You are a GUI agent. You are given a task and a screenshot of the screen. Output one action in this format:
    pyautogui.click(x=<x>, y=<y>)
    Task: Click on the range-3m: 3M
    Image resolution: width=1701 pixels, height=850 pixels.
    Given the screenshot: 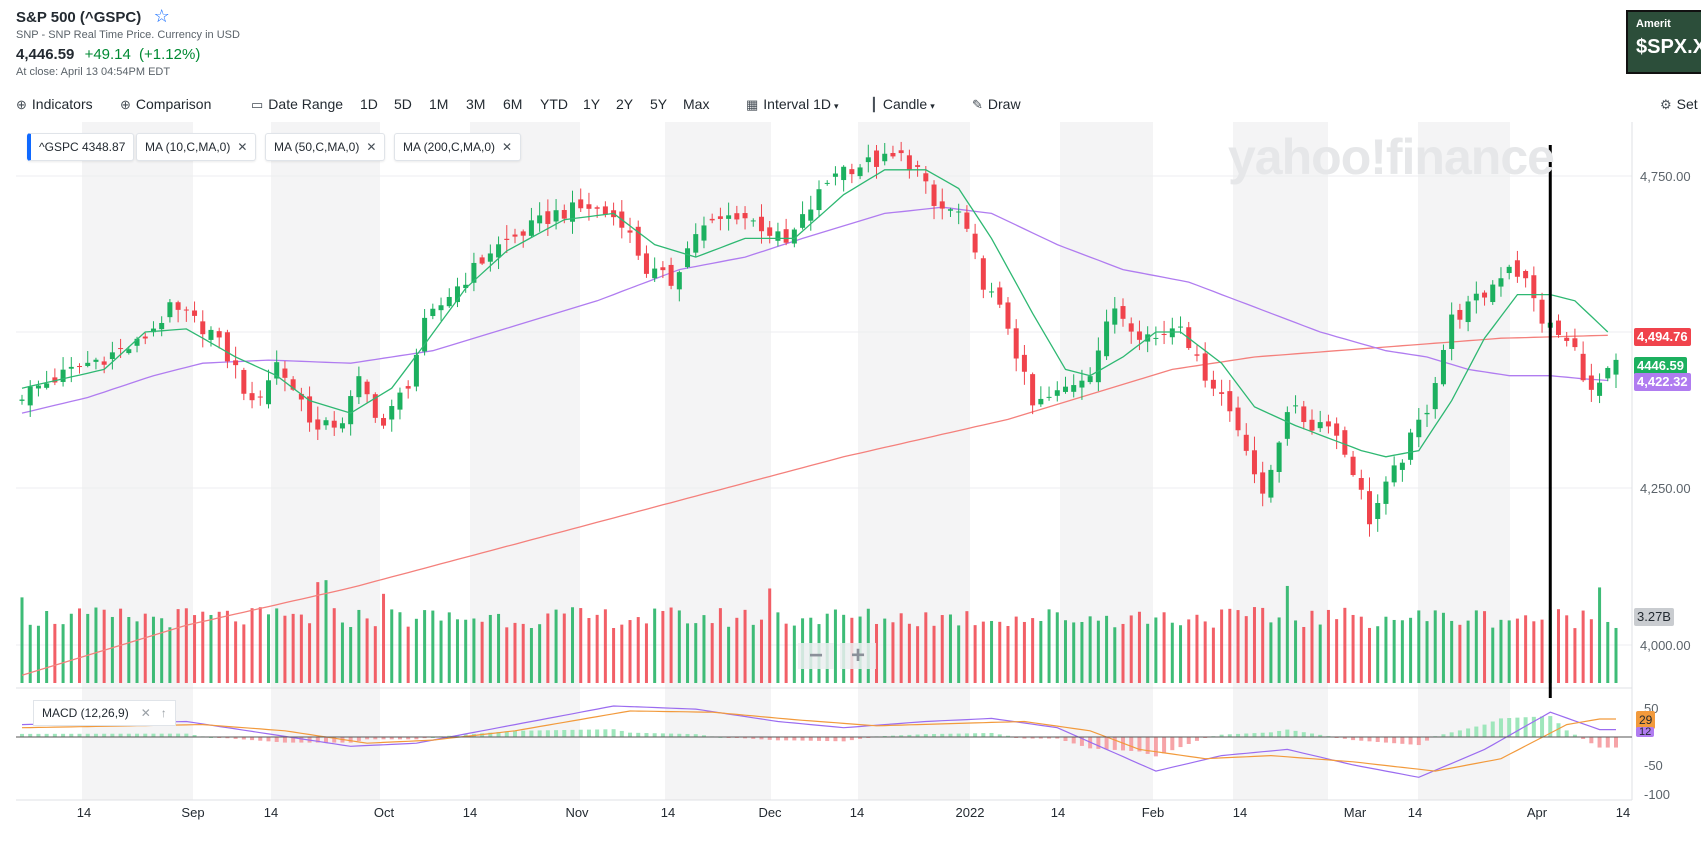 What is the action you would take?
    pyautogui.click(x=476, y=104)
    